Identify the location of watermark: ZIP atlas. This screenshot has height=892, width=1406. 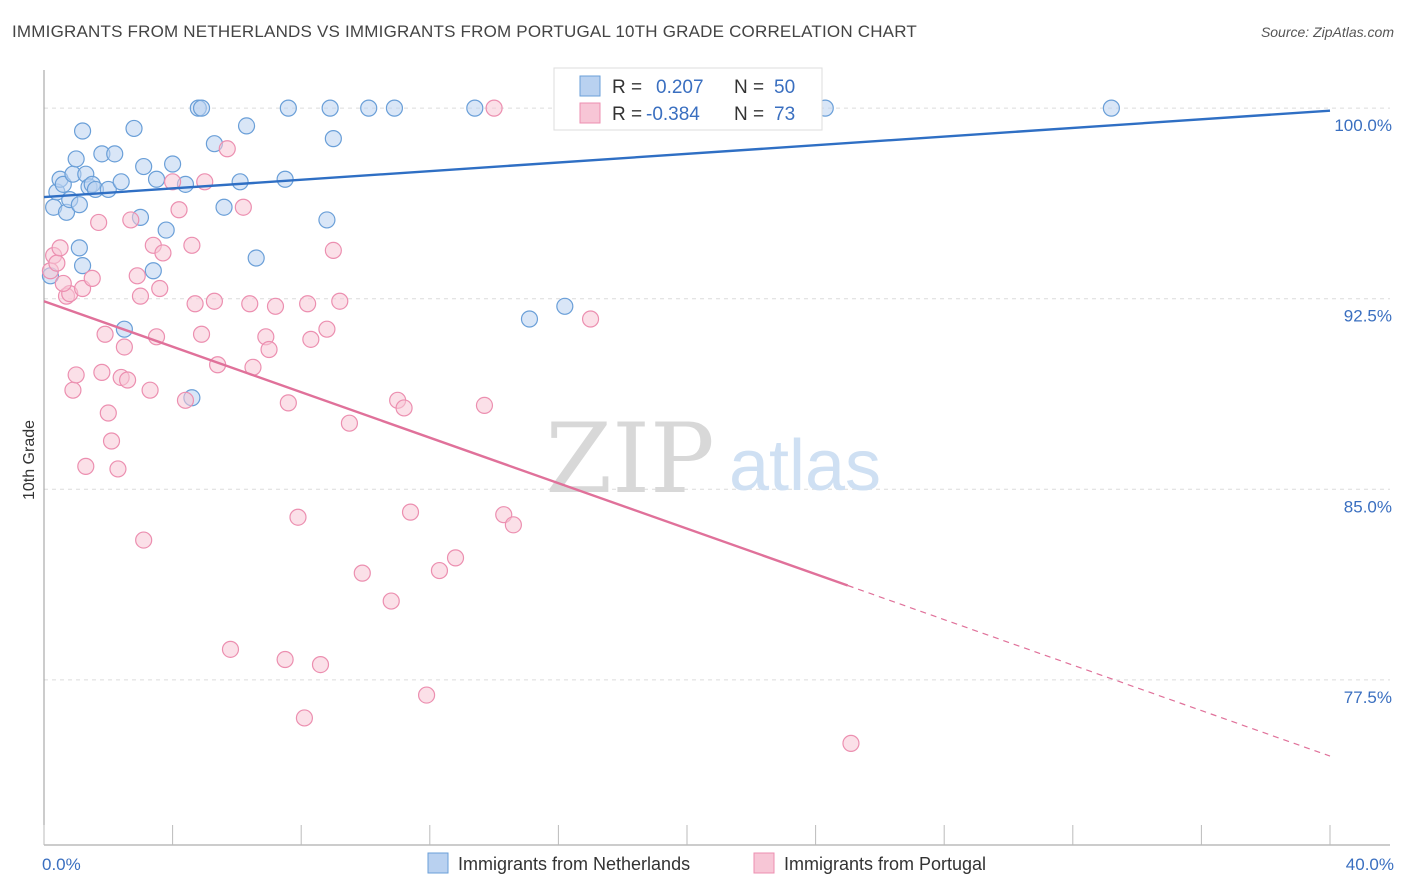
(713, 459).